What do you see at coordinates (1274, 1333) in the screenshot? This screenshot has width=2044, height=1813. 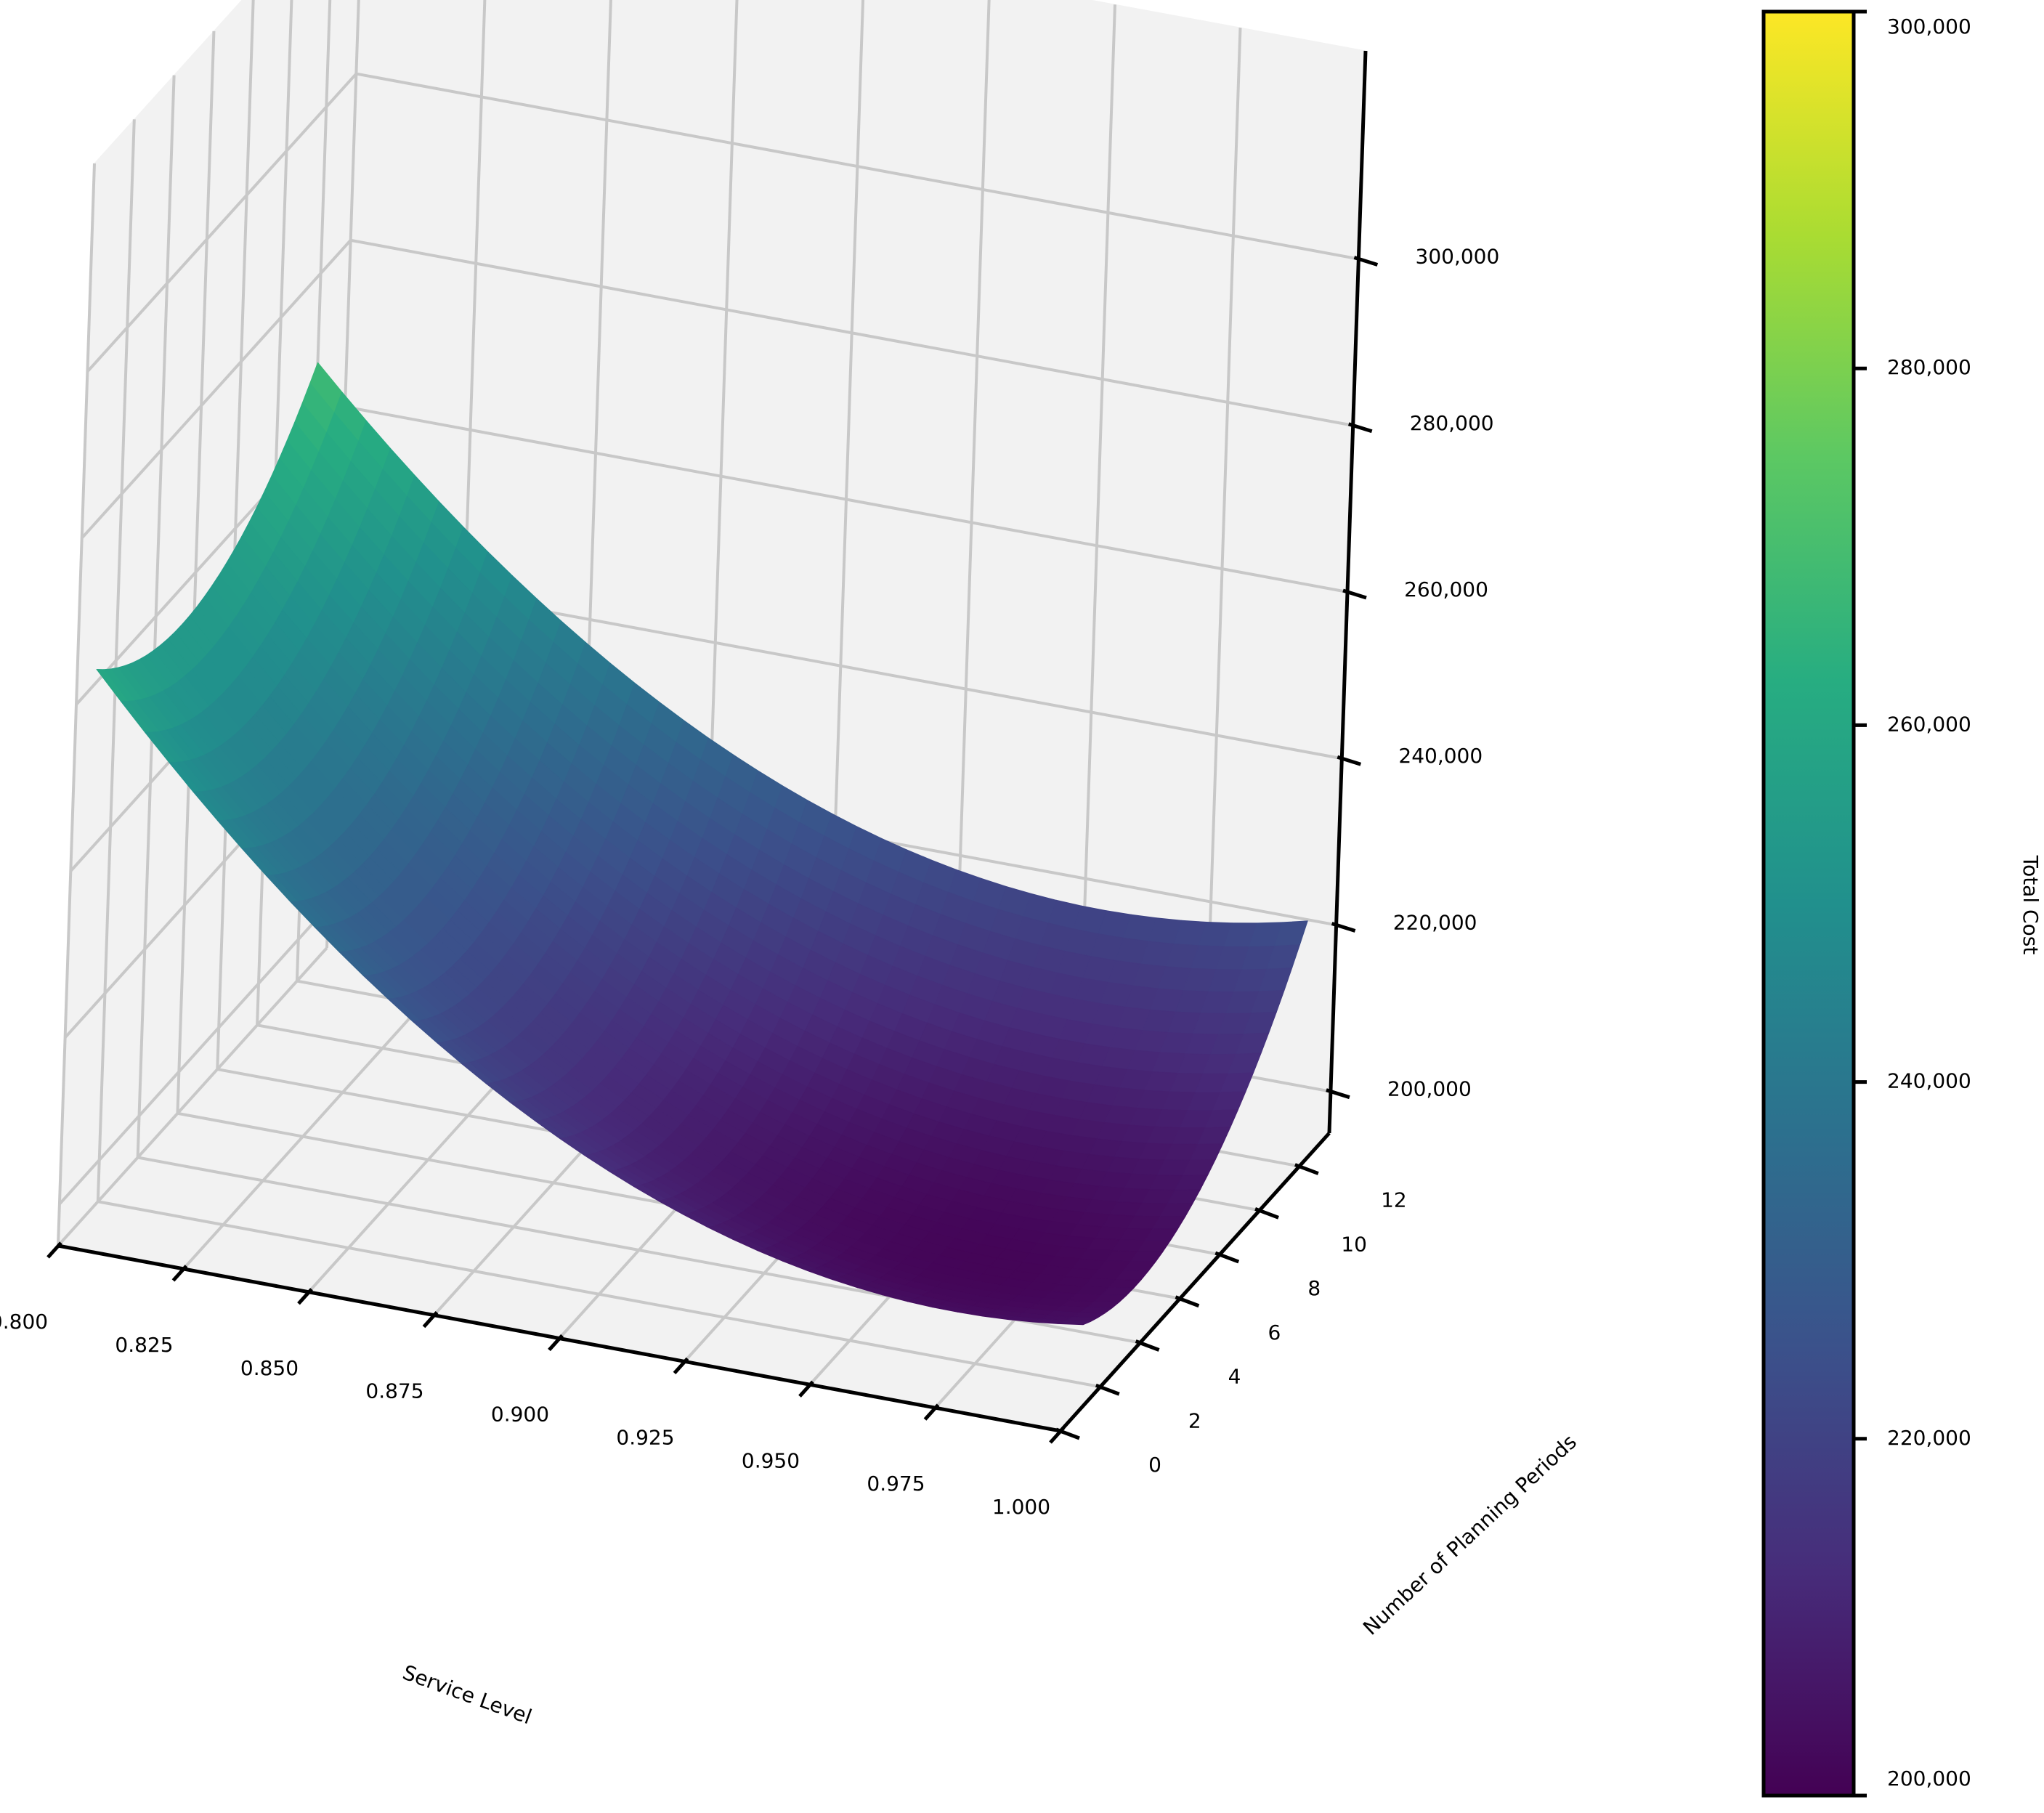 I see `y-tick-label: 6` at bounding box center [1274, 1333].